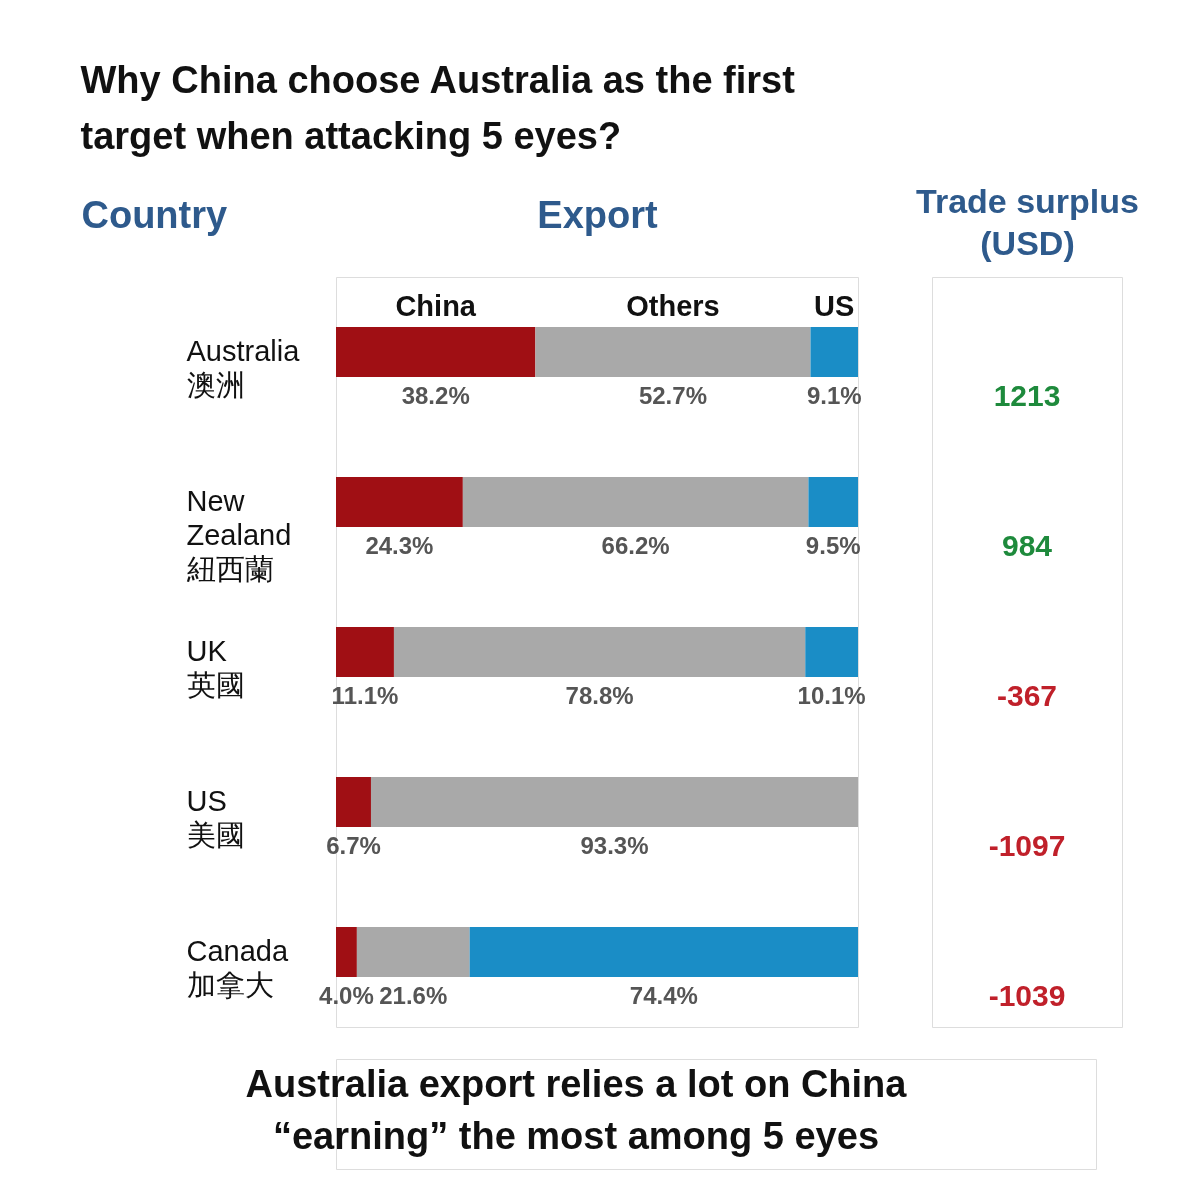 This screenshot has width=1200, height=1200. Describe the element at coordinates (346, 995) in the screenshot. I see `data-label: 4.0%` at that location.